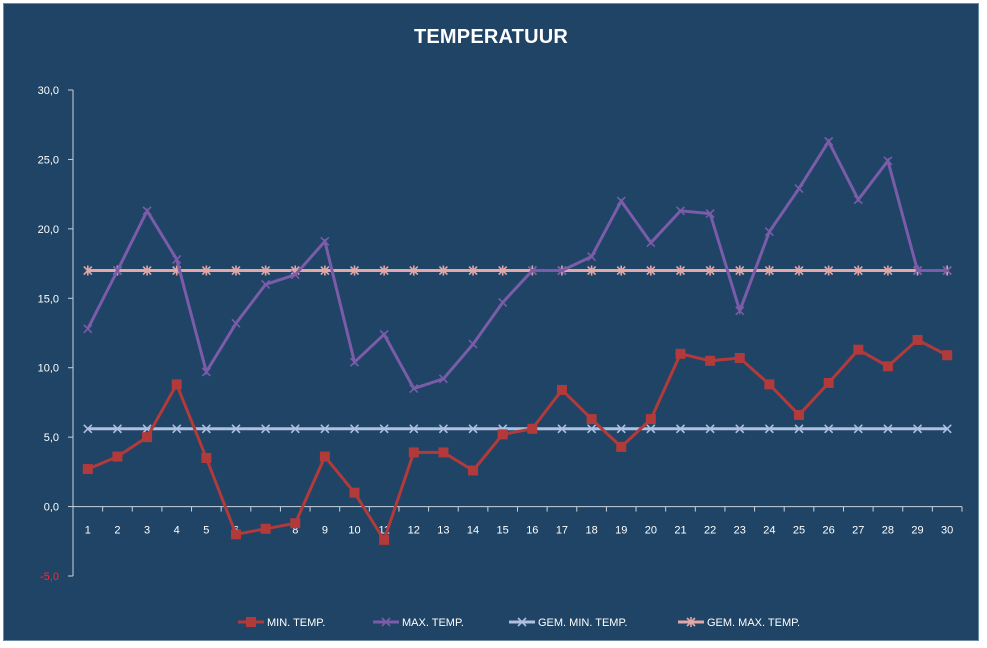 The height and width of the screenshot is (648, 987). Describe the element at coordinates (740, 531) in the screenshot. I see `x-tick-label: 23` at that location.